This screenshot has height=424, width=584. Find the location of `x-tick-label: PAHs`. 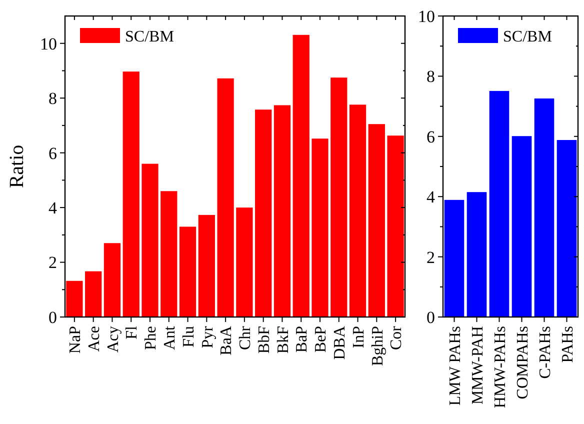

x-tick-label: PAHs is located at coordinates (567, 344).